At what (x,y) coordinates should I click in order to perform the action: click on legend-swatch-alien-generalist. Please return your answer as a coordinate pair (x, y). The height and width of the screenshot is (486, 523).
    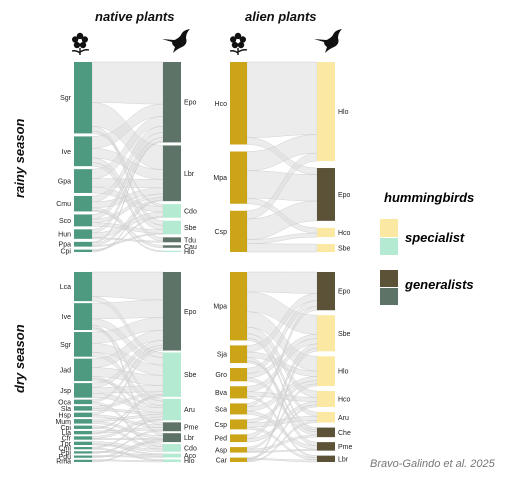
    Looking at the image, I should click on (389, 278).